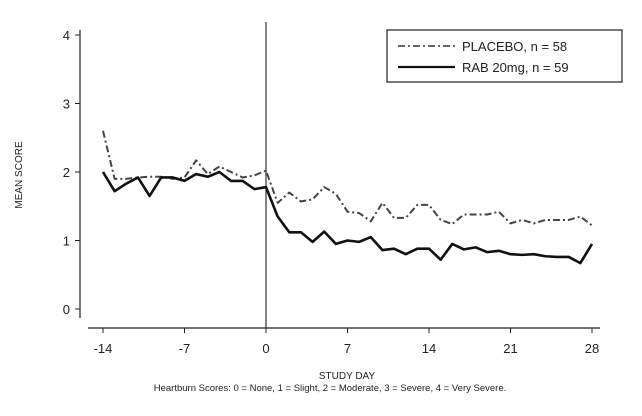 The width and height of the screenshot is (642, 416). What do you see at coordinates (66, 309) in the screenshot?
I see `y-tick-label: 0` at bounding box center [66, 309].